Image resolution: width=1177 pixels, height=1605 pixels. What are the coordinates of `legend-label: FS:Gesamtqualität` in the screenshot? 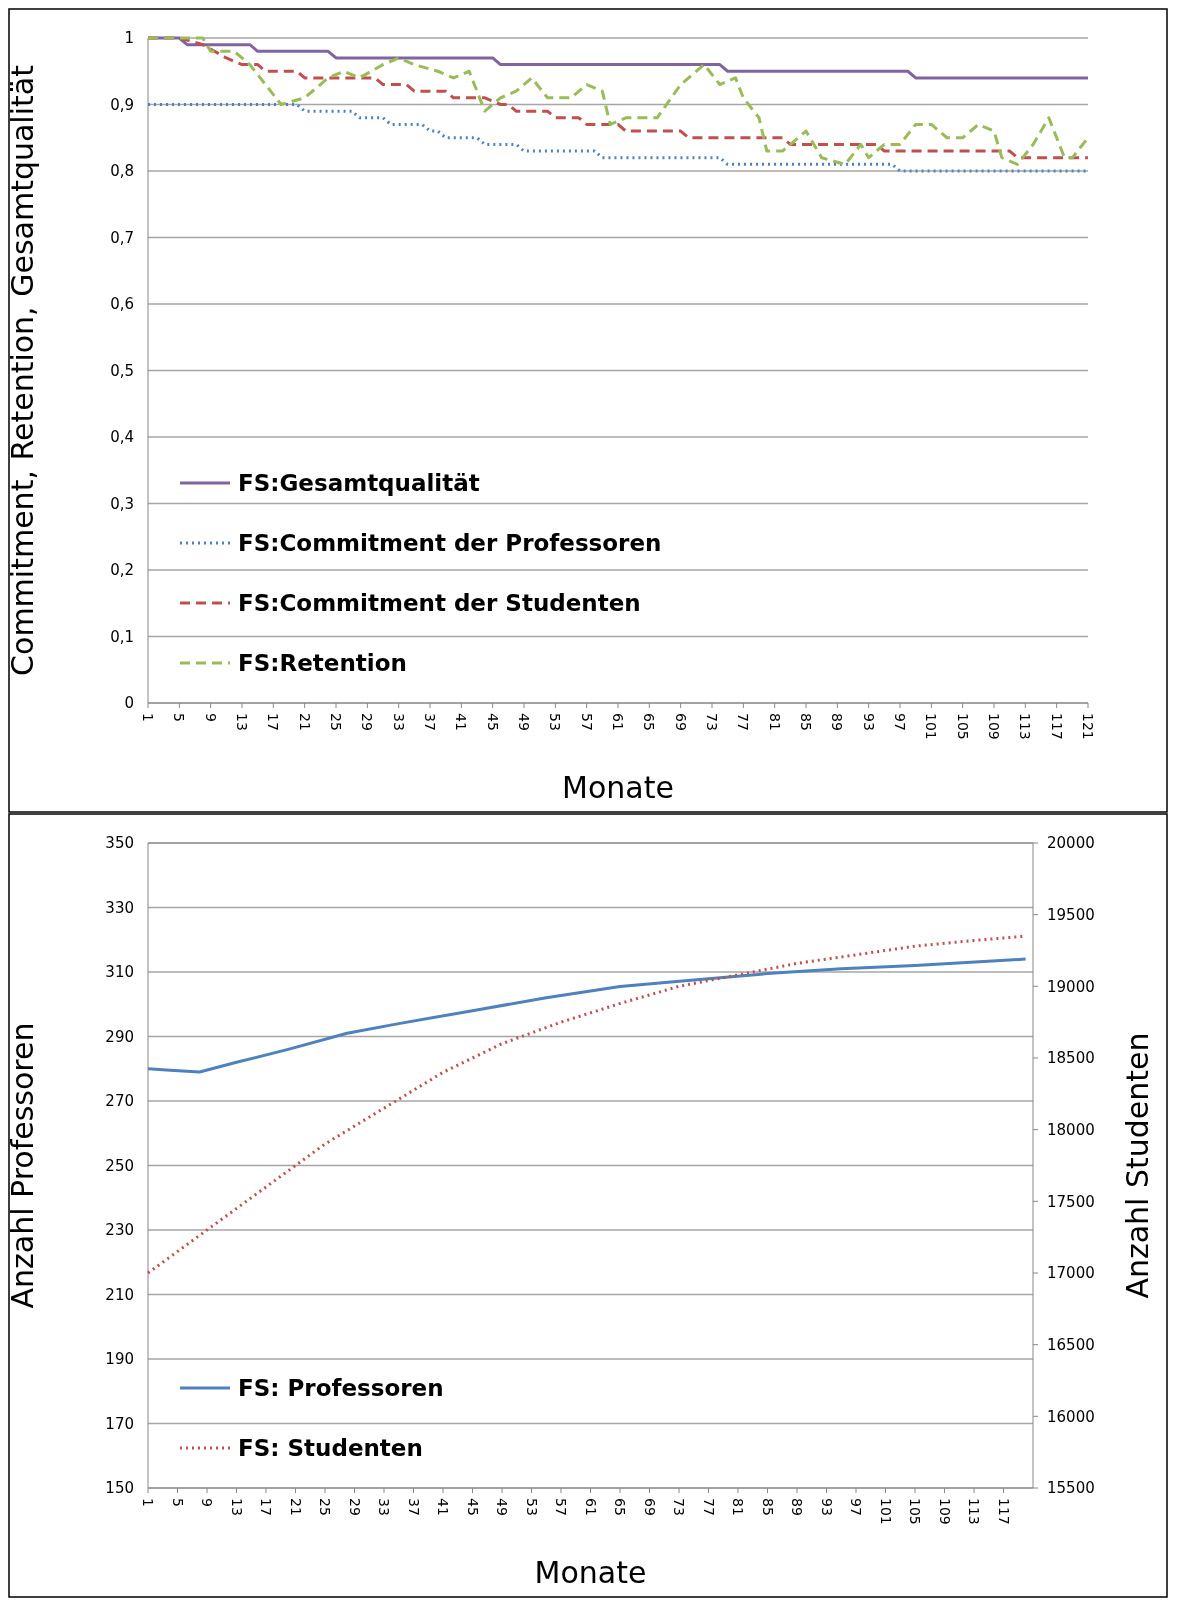 It's located at (359, 483).